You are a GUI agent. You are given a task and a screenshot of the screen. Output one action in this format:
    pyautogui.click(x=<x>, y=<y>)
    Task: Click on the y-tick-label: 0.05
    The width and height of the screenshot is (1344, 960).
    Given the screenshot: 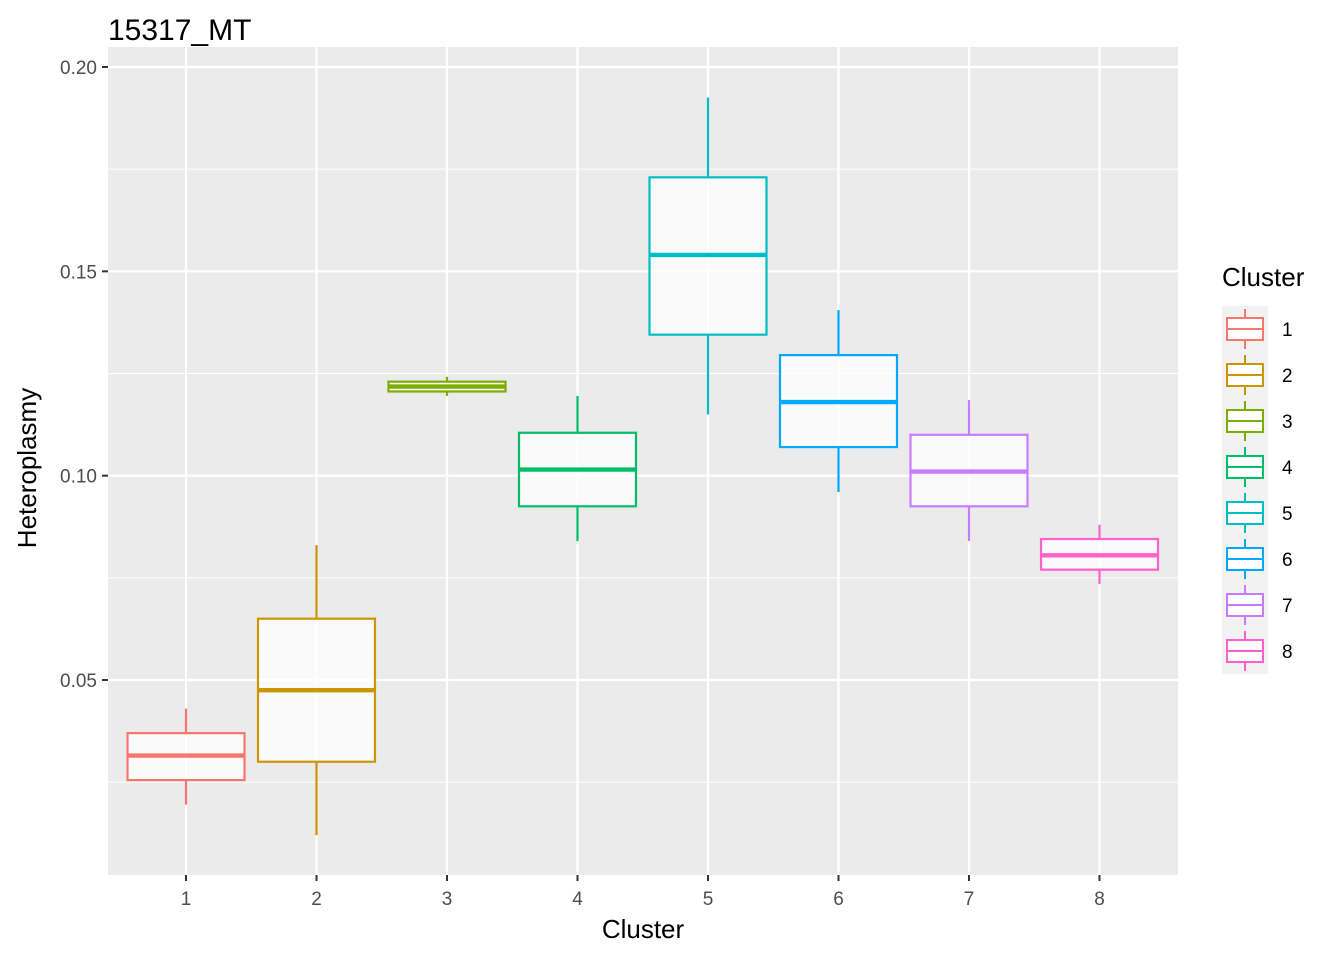 What is the action you would take?
    pyautogui.click(x=78, y=681)
    